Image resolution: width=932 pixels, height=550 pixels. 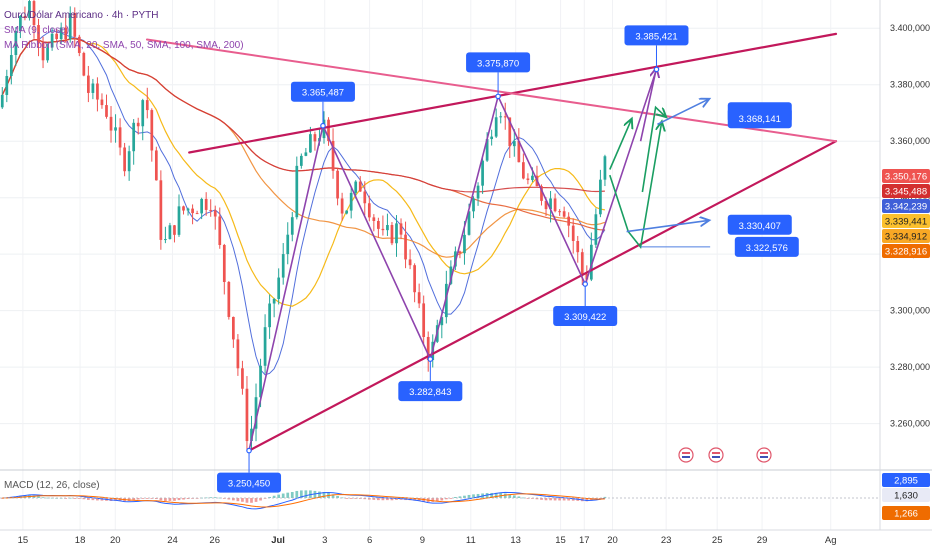 I want to click on callout-label: 3.385,421, so click(x=656, y=36).